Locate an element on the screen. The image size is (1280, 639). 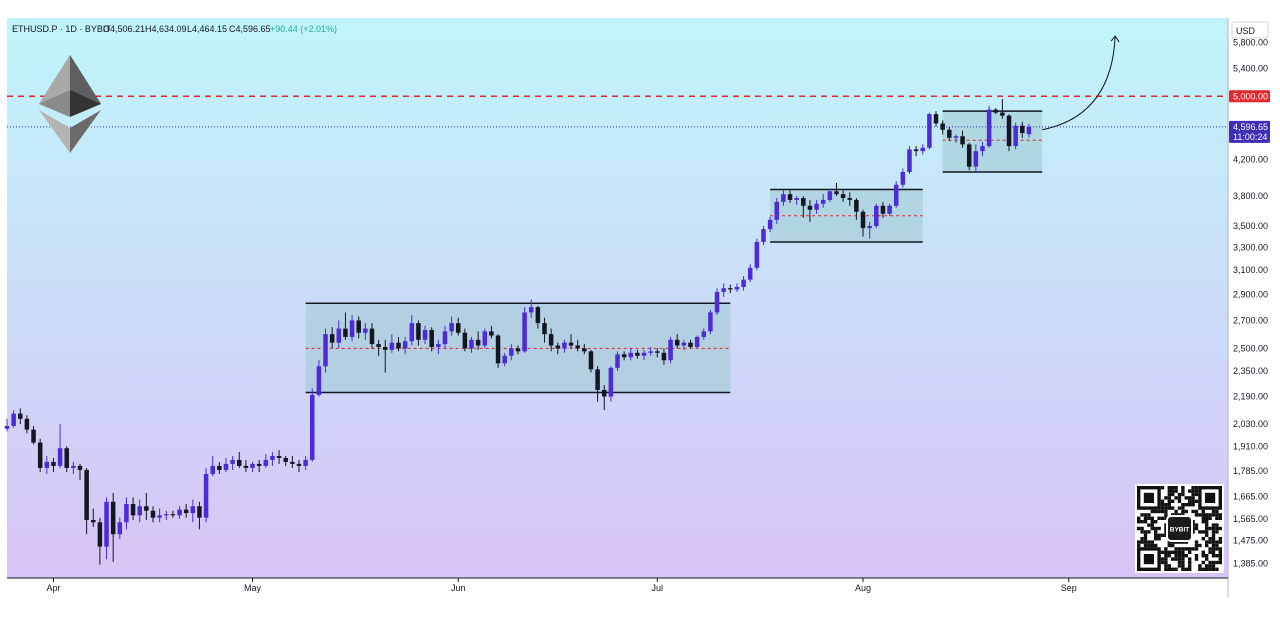
qr-finder-inner is located at coordinates (1148, 497).